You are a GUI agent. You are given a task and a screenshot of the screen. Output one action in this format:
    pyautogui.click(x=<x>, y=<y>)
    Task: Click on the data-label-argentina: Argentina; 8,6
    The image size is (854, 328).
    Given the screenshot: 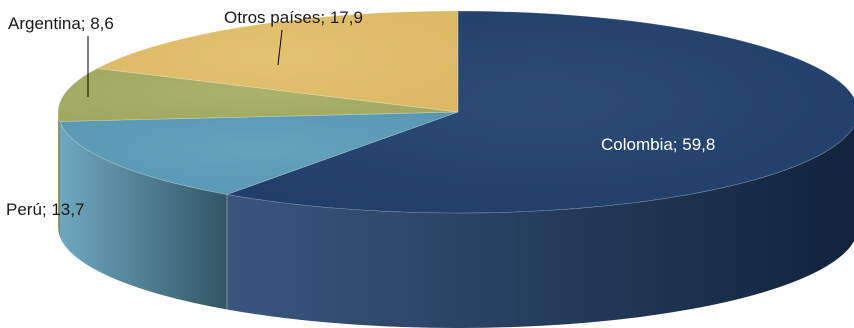 What is the action you would take?
    pyautogui.click(x=61, y=23)
    